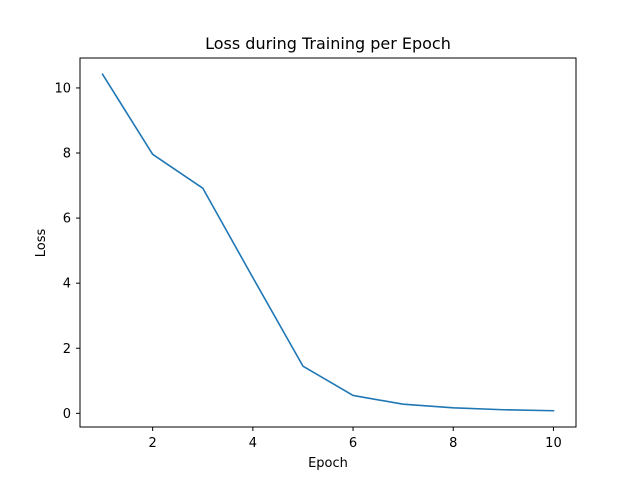 The height and width of the screenshot is (480, 640). What do you see at coordinates (67, 349) in the screenshot?
I see `y-tick-label: 2` at bounding box center [67, 349].